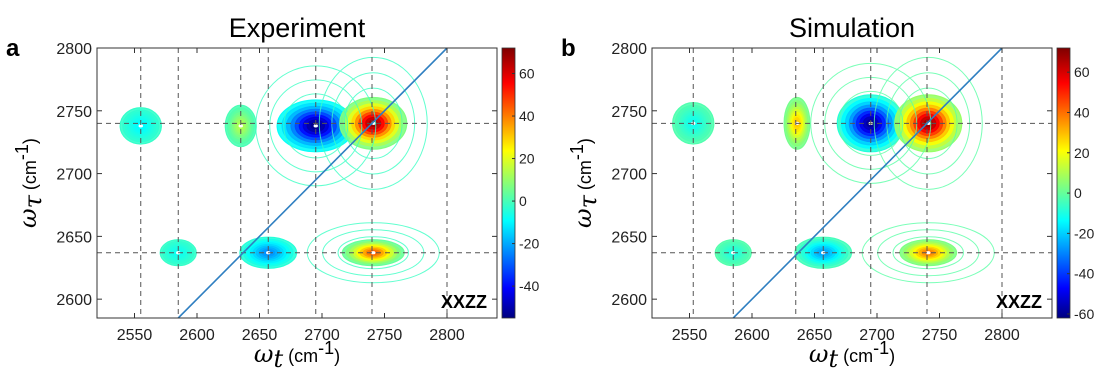  I want to click on panel-title: Simulation, so click(852, 28).